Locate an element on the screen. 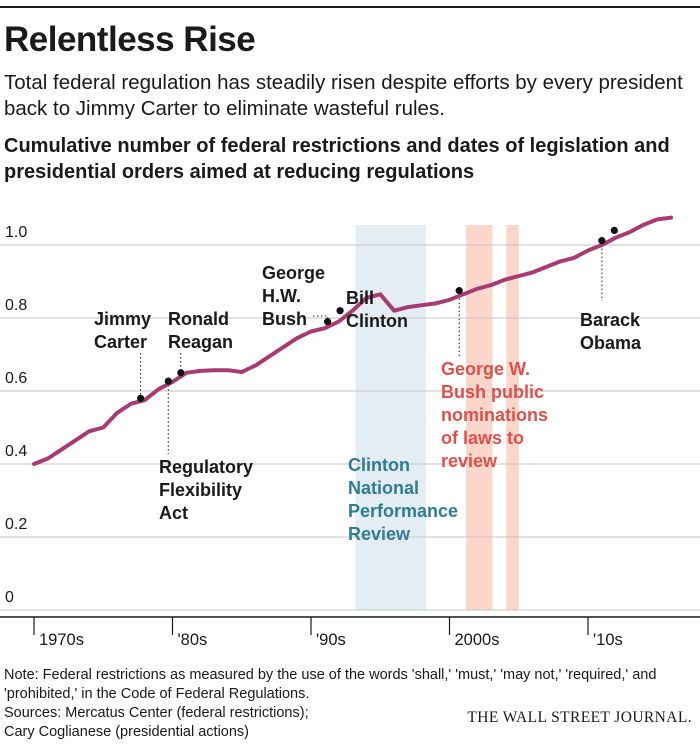  annotation-0: Jimmy Carter is located at coordinates (122, 330).